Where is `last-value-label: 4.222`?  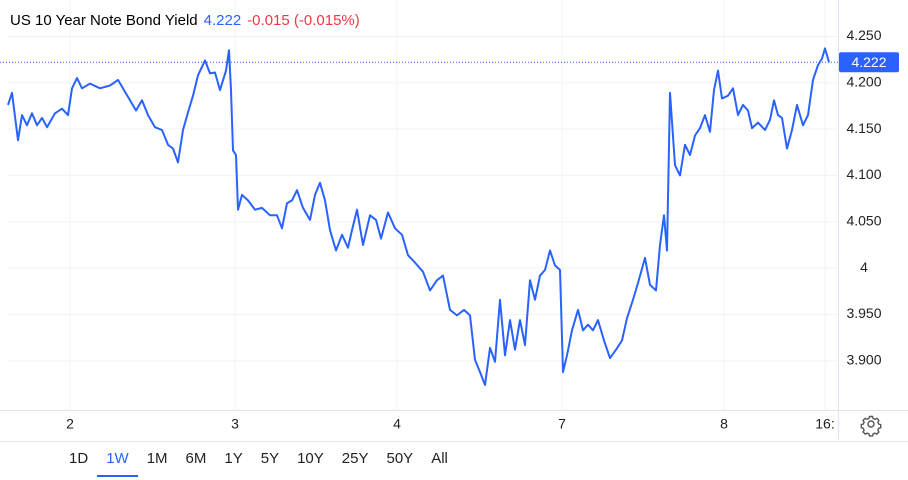
last-value-label: 4.222 is located at coordinates (868, 62).